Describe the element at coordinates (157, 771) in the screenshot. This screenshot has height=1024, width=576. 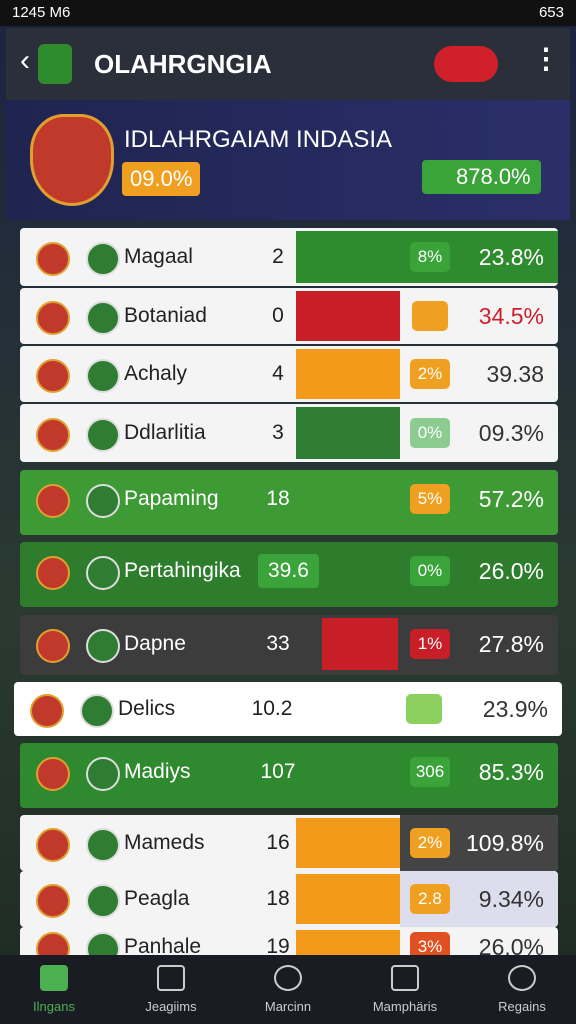
I see `row-name: Madiys` at that location.